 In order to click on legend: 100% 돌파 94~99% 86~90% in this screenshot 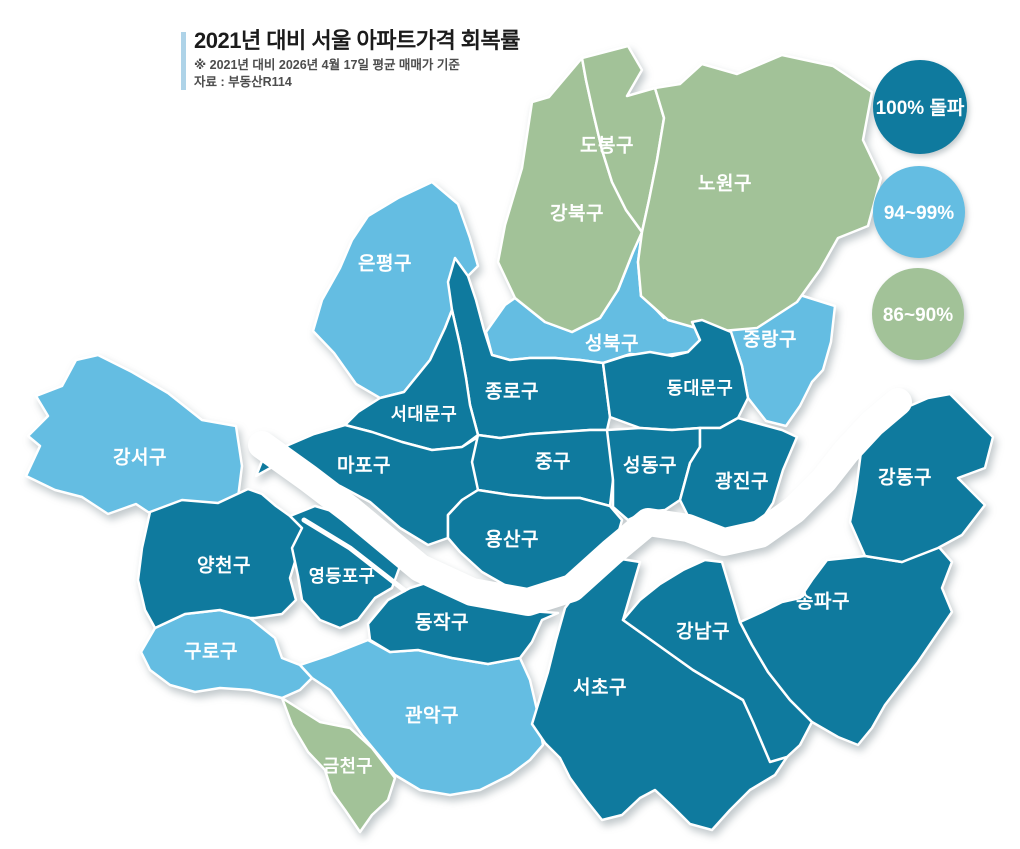, I will do `click(919, 210)`.